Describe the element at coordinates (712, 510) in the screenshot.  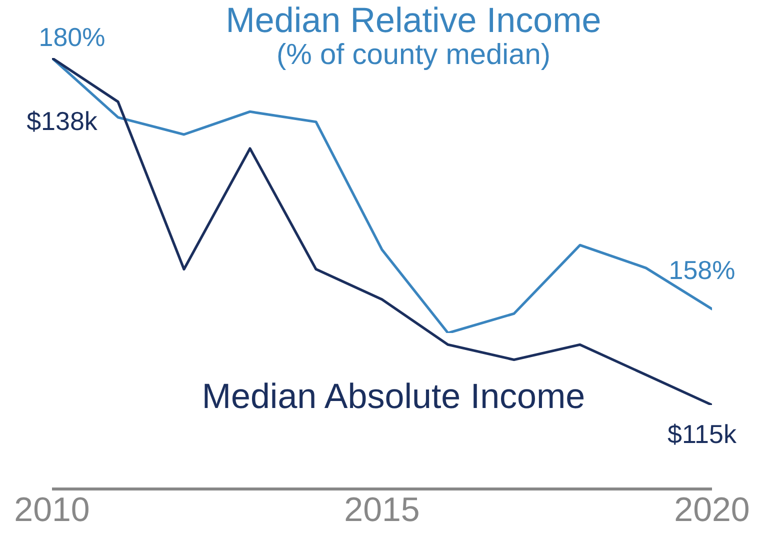
I see `x-tick-label: 2020` at that location.